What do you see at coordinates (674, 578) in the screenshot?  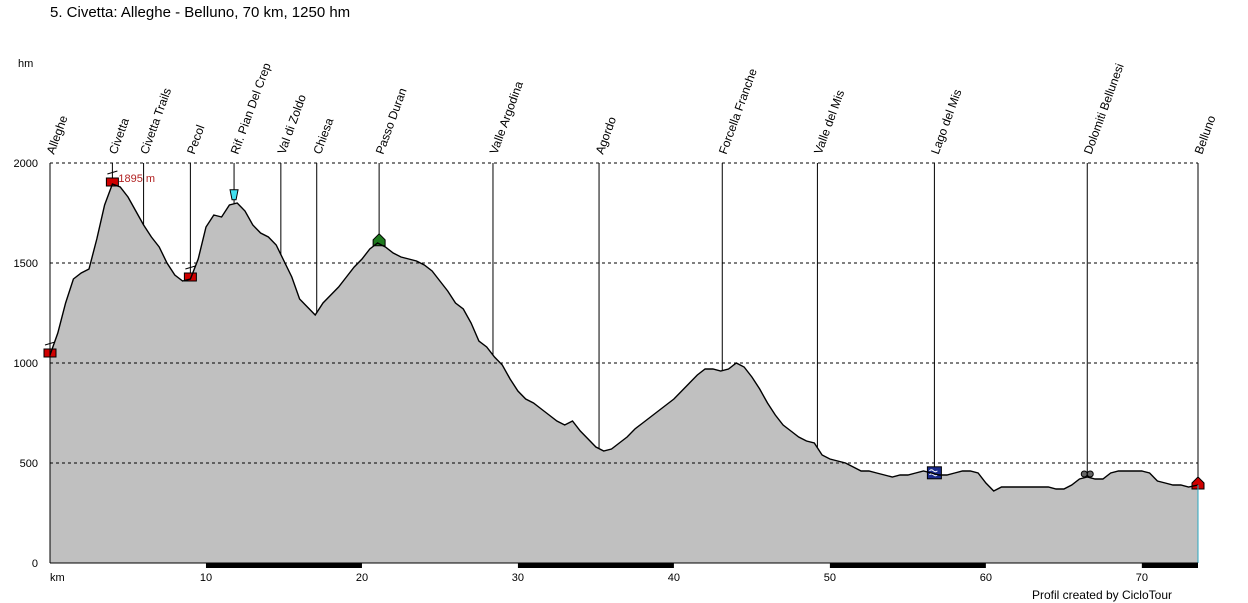 I see `x-tick-label: 40` at bounding box center [674, 578].